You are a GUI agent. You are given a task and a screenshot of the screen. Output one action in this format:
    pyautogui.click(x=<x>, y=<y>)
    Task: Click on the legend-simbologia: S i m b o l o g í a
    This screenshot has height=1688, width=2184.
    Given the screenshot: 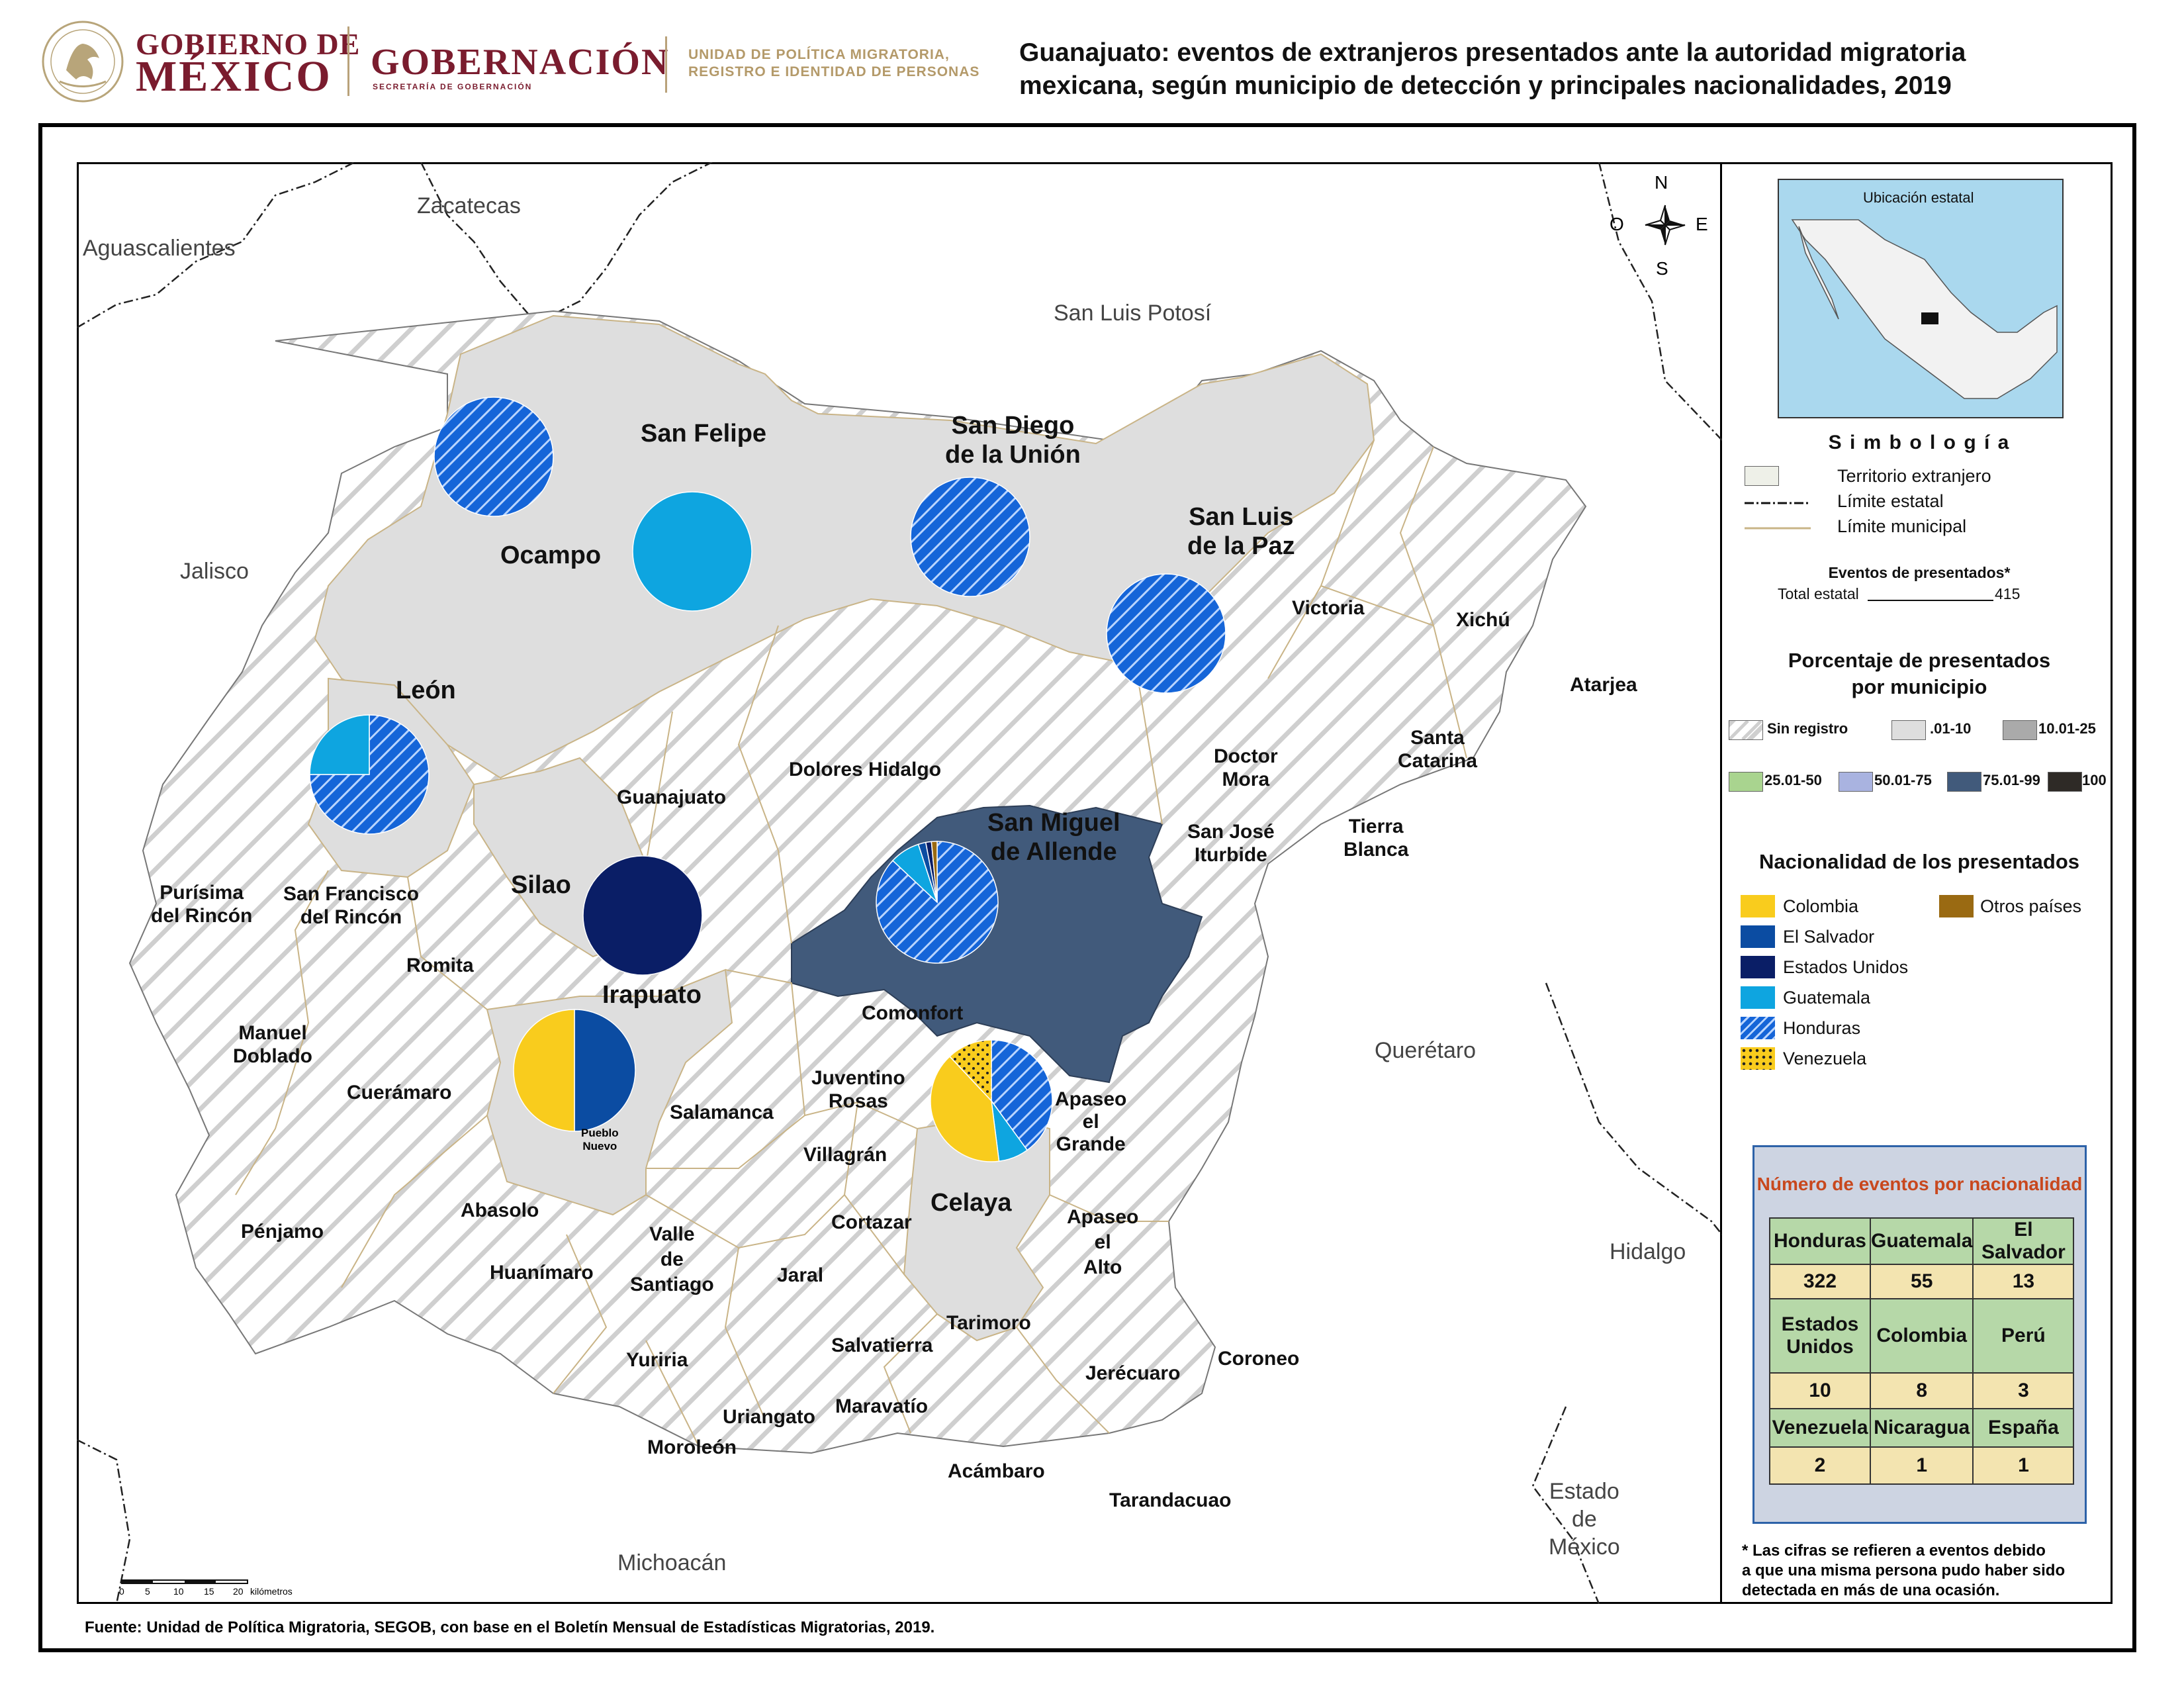 What is the action you would take?
    pyautogui.click(x=1920, y=442)
    